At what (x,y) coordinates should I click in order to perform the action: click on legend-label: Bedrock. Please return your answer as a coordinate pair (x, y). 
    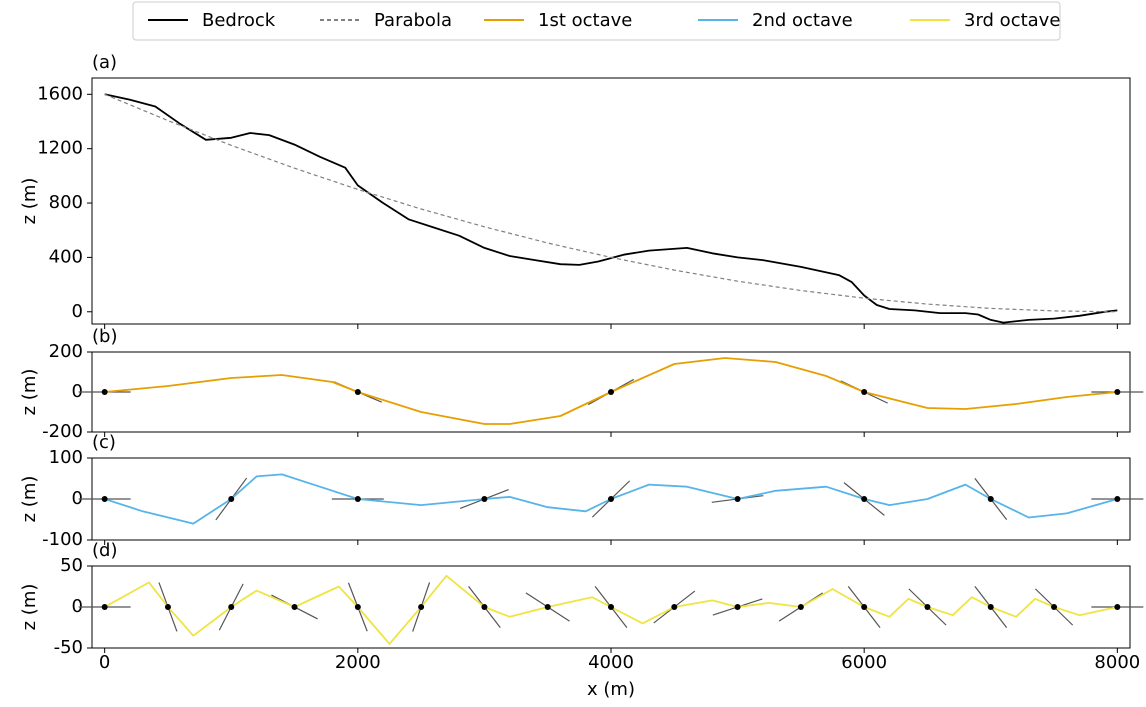
    Looking at the image, I should click on (239, 20).